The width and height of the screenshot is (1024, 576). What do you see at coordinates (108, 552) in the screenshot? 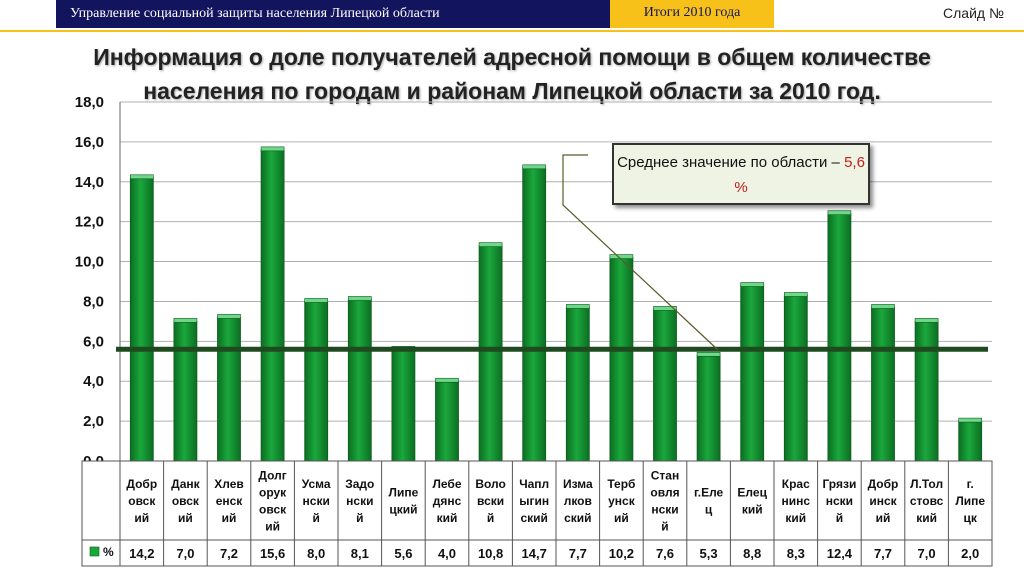
I see `legend-label: %` at bounding box center [108, 552].